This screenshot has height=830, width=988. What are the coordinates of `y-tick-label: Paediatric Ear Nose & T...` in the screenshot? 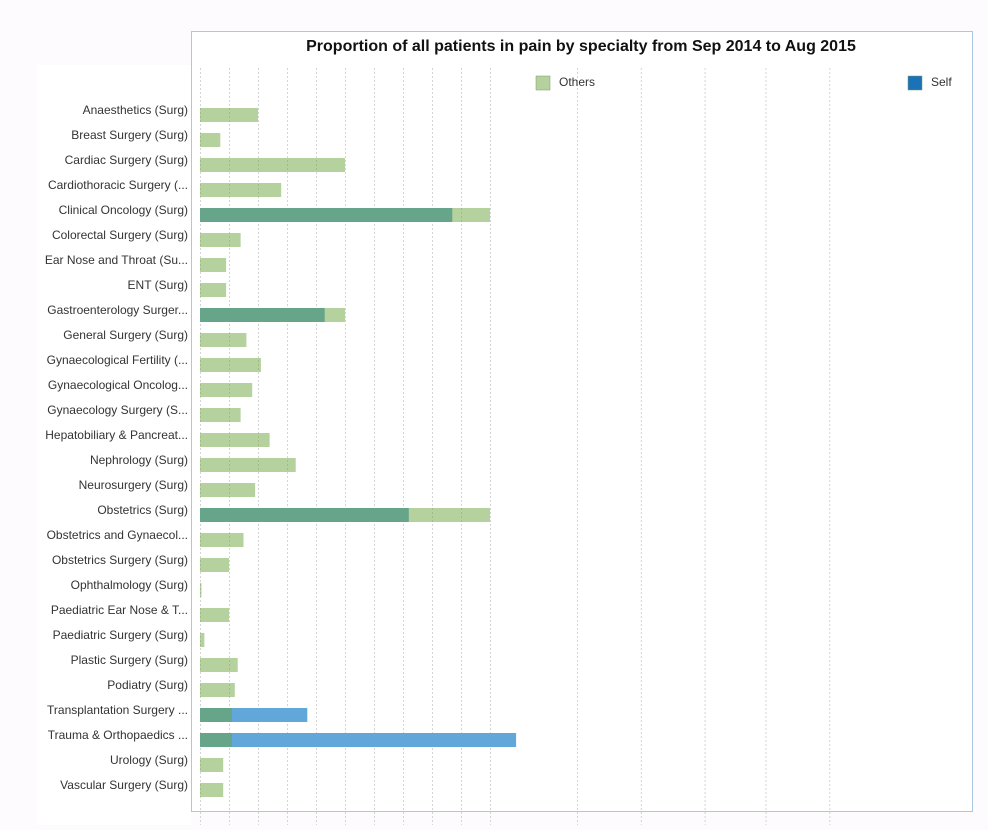 It's located at (119, 610).